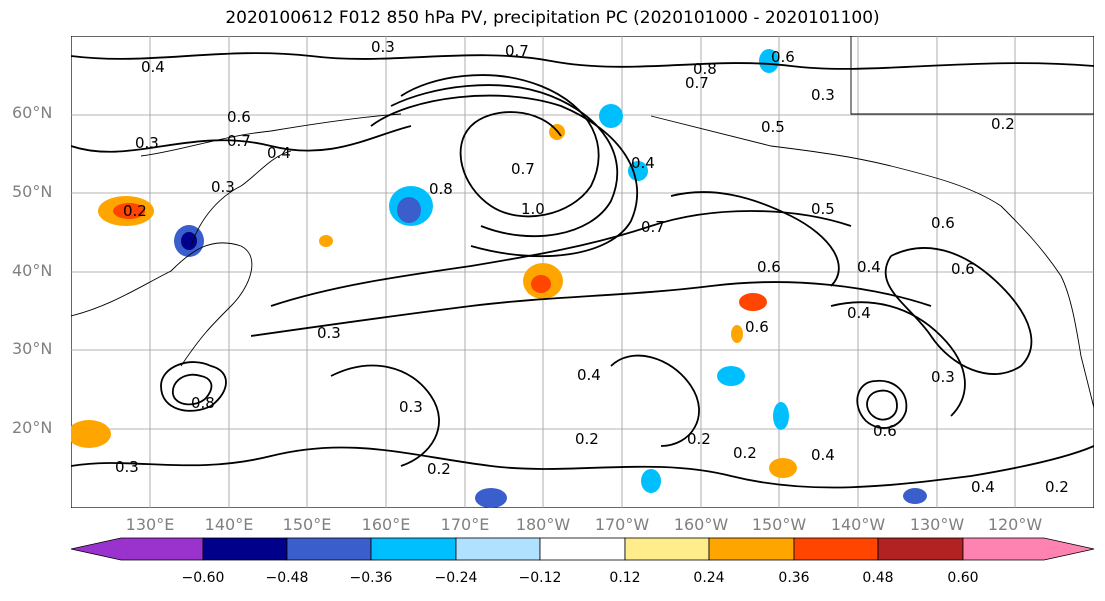 This screenshot has height=601, width=1105. I want to click on lon-label: 140°E, so click(229, 524).